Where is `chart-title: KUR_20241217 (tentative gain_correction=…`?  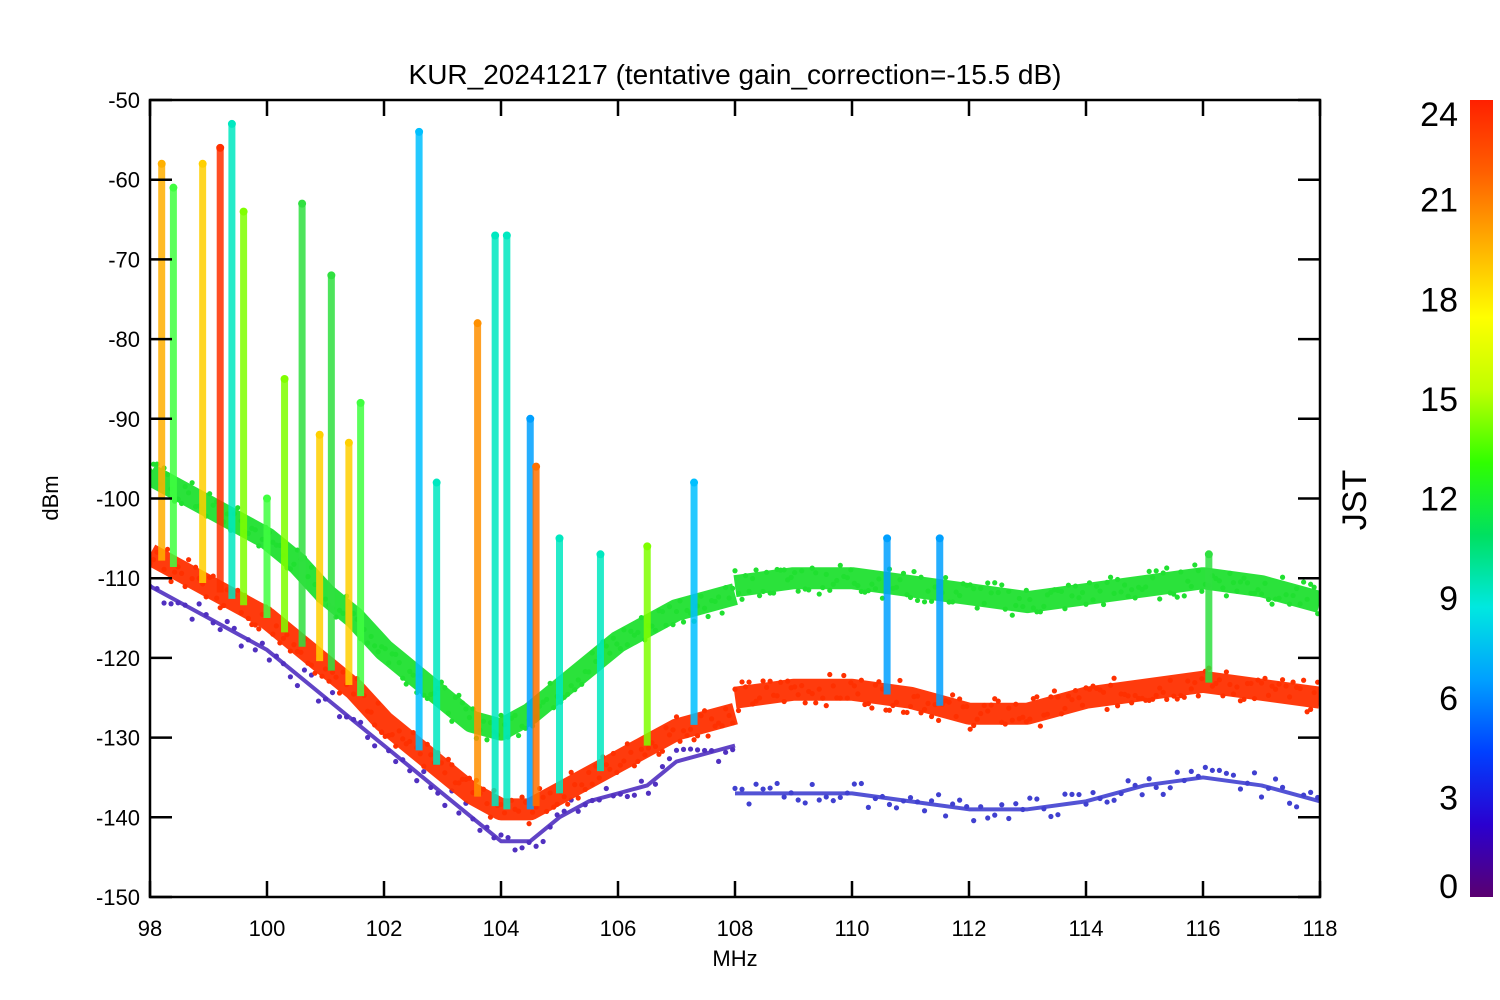 chart-title: KUR_20241217 (tentative gain_correction=… is located at coordinates (735, 74).